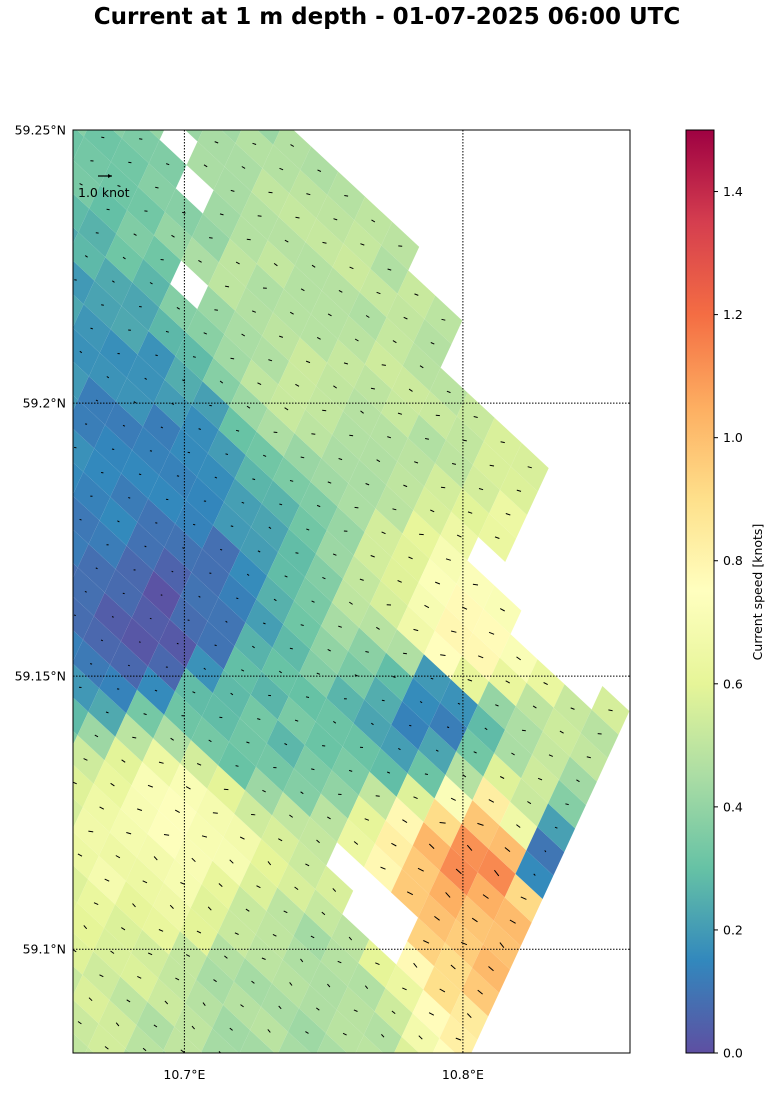 This screenshot has height=1093, width=774. I want to click on colorbar-tick-label: 1.0, so click(733, 437).